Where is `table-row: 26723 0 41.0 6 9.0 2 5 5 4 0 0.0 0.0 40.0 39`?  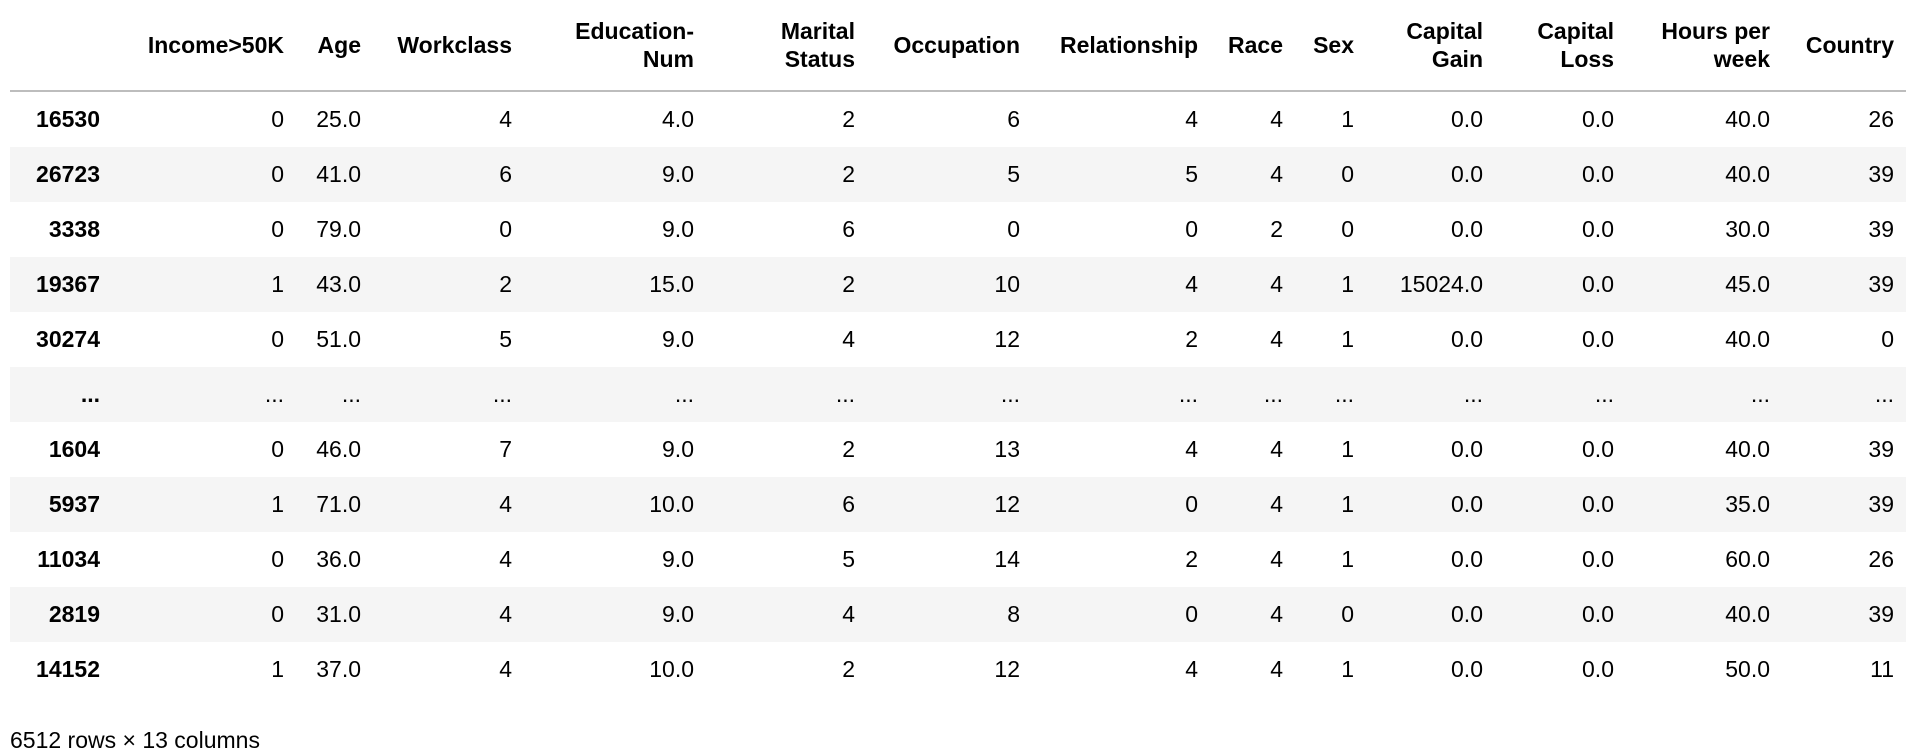 table-row: 26723 0 41.0 6 9.0 2 5 5 4 0 0.0 0.0 40.0 39 is located at coordinates (958, 174).